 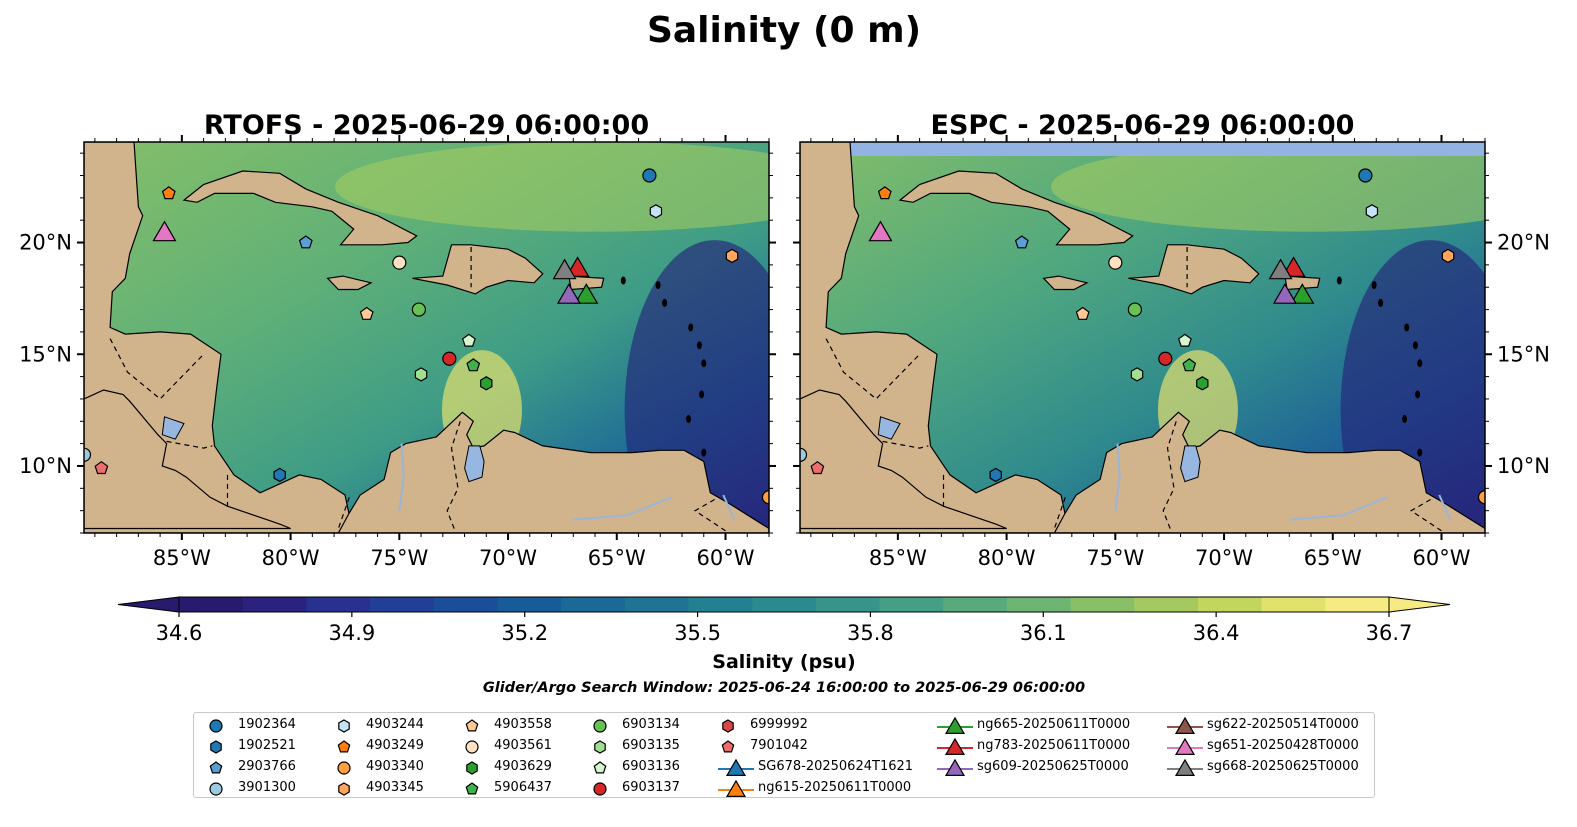 What do you see at coordinates (148, 604) in the screenshot?
I see `colorbar-extend-low` at bounding box center [148, 604].